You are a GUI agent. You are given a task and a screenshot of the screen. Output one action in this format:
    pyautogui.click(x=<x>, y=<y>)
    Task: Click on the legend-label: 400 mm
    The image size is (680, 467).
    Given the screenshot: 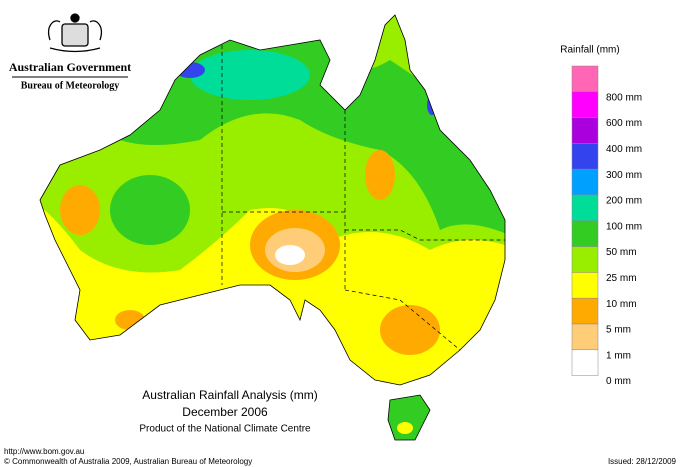 What is the action you would take?
    pyautogui.click(x=624, y=149)
    